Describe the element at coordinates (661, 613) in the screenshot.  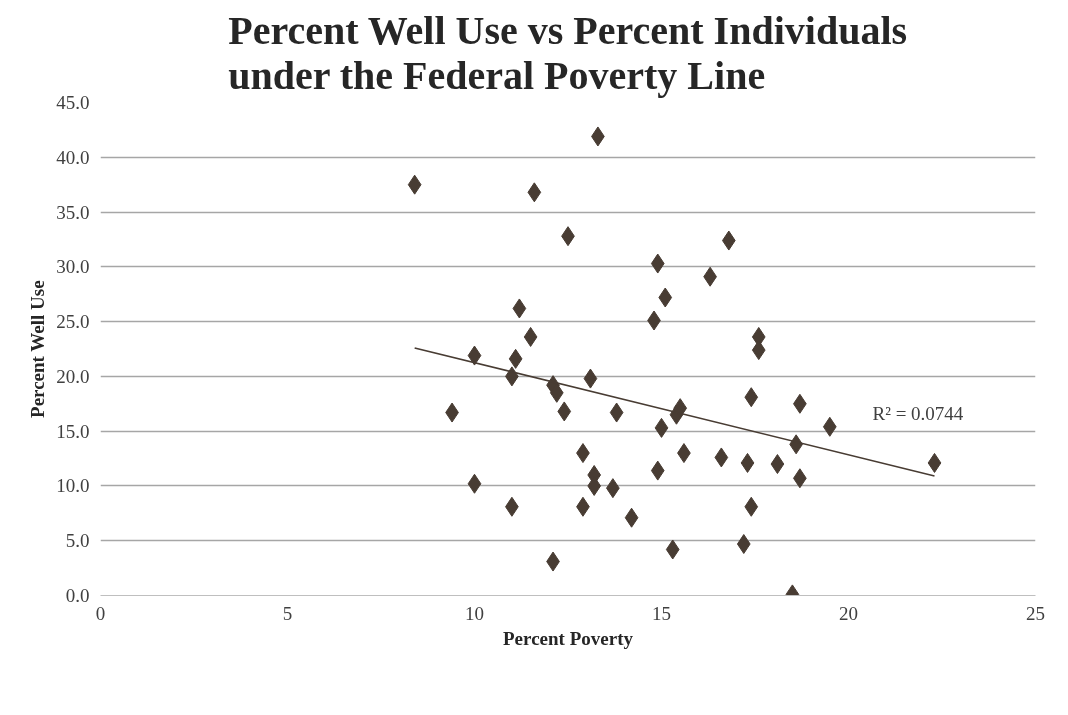
I see `x-tick-label: 15` at that location.